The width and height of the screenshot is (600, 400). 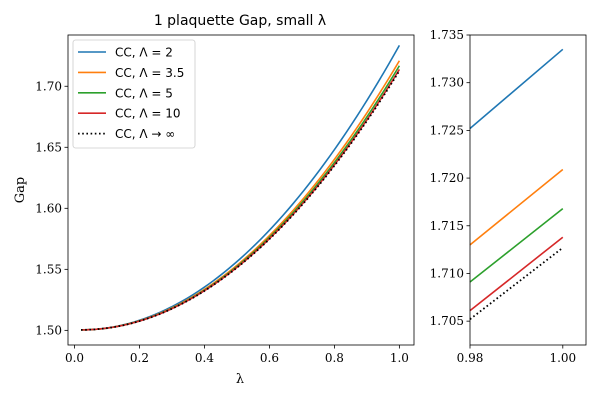 What do you see at coordinates (148, 114) in the screenshot?
I see `legend-label-3: CC, Λ = 10` at bounding box center [148, 114].